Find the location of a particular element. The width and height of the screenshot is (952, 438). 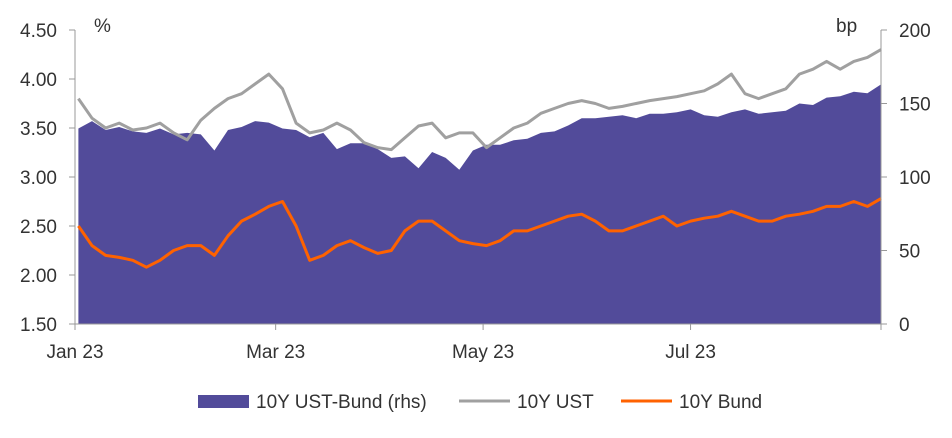

right-axis-unit: bp is located at coordinates (846, 26).